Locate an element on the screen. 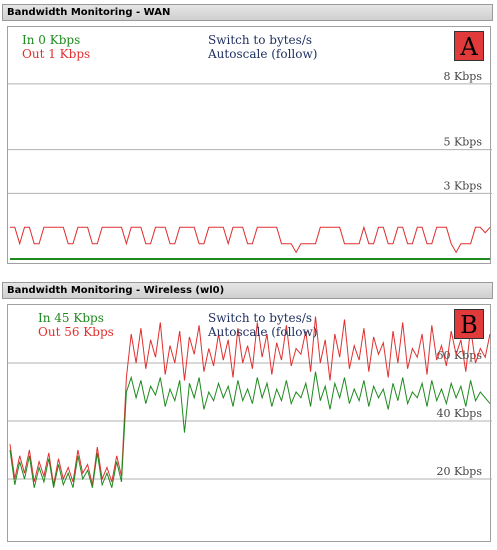 Image resolution: width=497 pixels, height=550 pixels. legend-in-value: 0 Kbps is located at coordinates (59, 40).